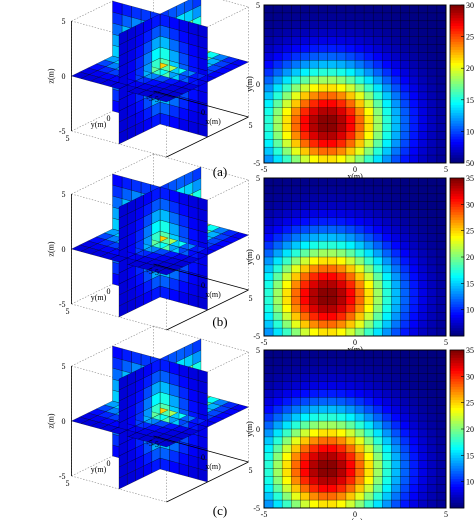  Describe the element at coordinates (220, 510) in the screenshot. I see `panel-label: (c)` at that location.